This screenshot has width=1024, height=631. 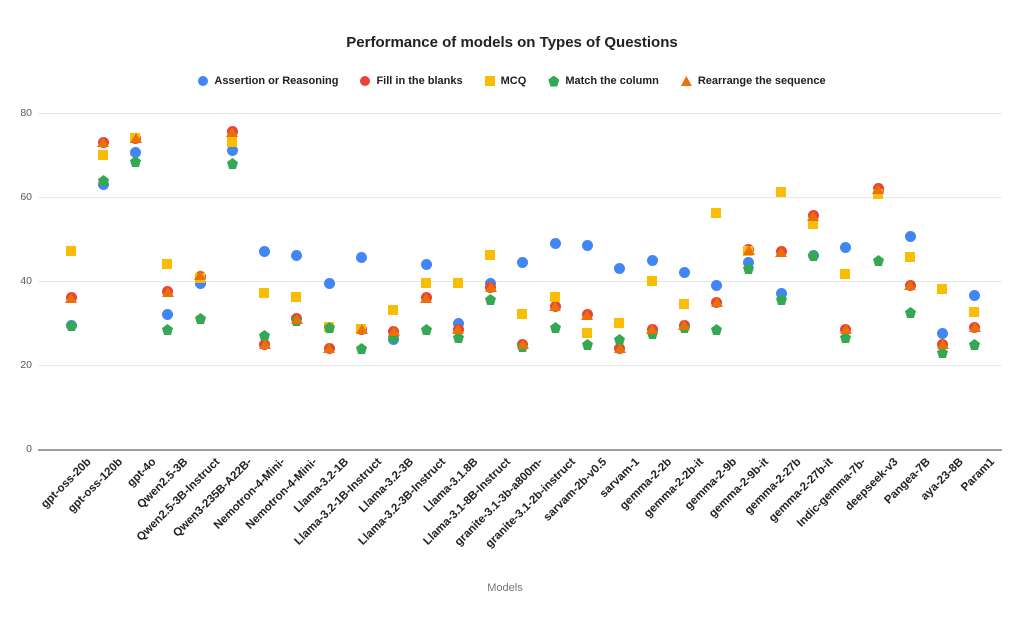 I want to click on y-tick-label-0: 0, so click(x=29, y=449).